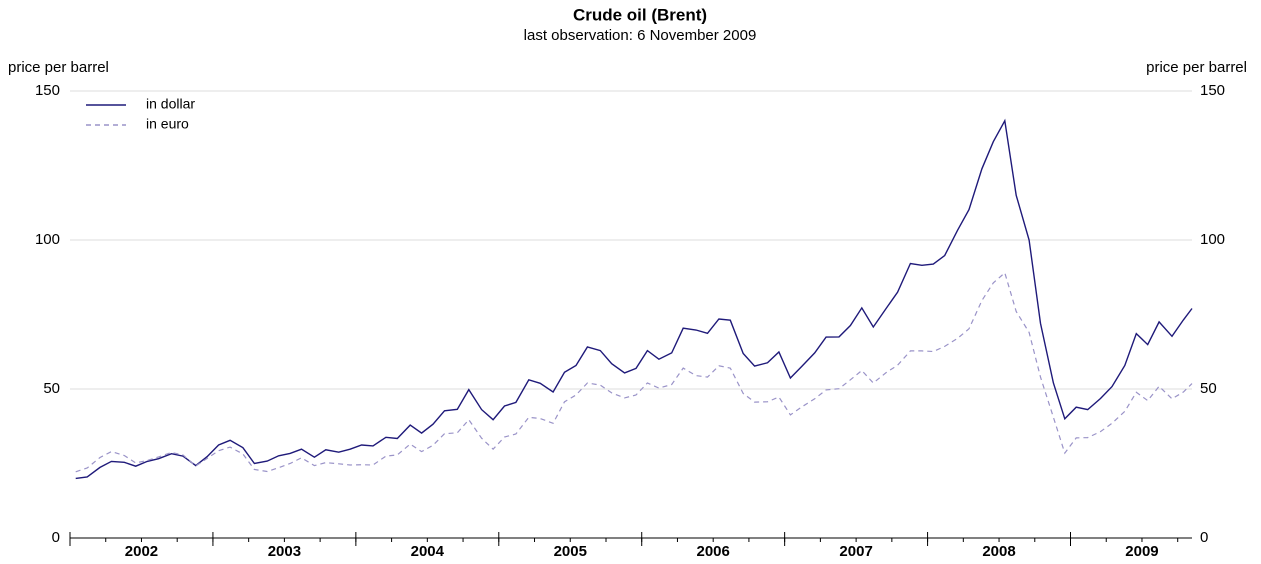  I want to click on legend-label: in euro, so click(167, 124).